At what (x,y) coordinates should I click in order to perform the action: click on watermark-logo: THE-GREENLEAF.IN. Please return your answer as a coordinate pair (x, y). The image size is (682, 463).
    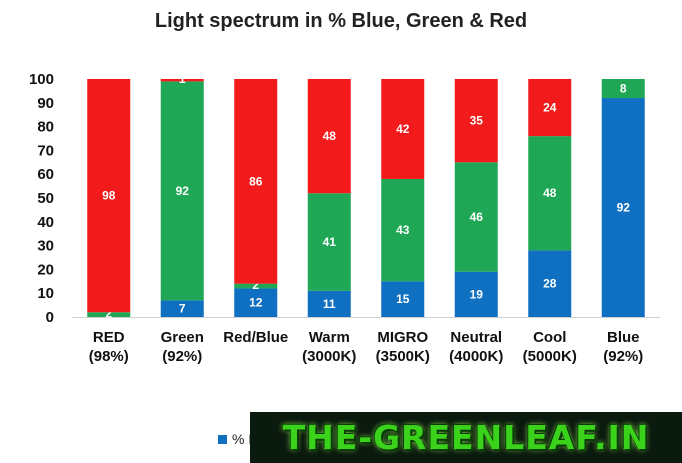
    Looking at the image, I should click on (466, 437).